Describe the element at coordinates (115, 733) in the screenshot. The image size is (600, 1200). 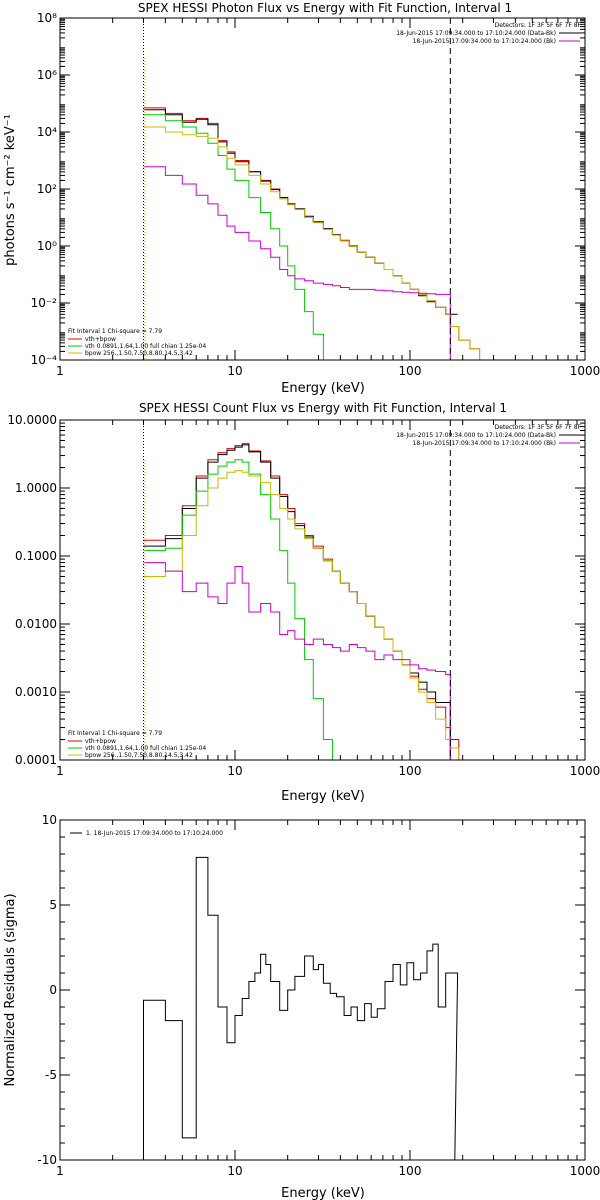
I see `count-flux-fit-info: Fit Interval 1 Chi-square = 7.79` at that location.